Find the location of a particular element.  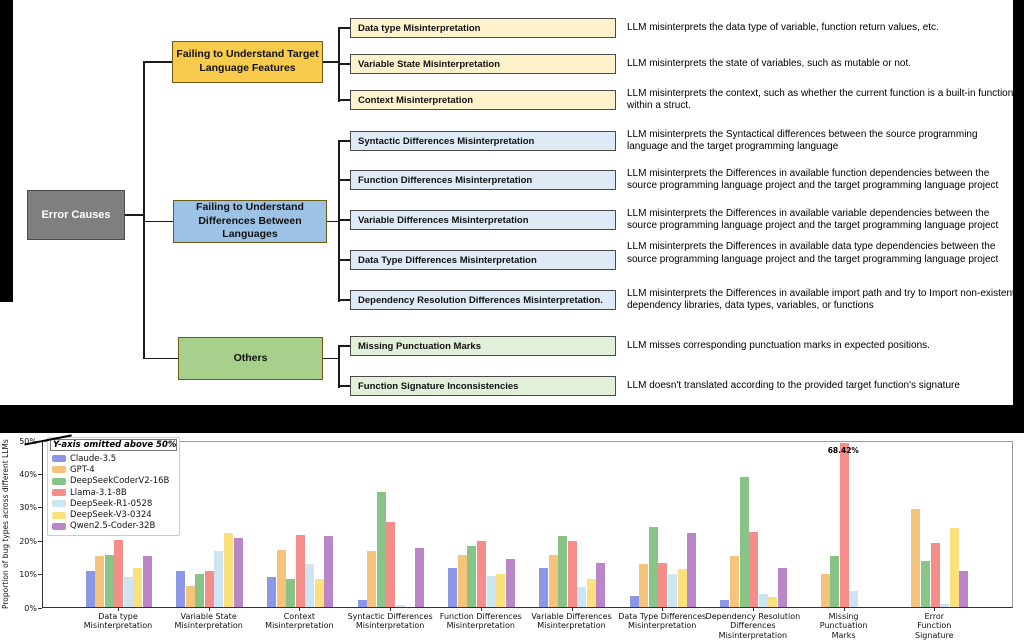

legend-label: GPT-4 is located at coordinates (82, 469).